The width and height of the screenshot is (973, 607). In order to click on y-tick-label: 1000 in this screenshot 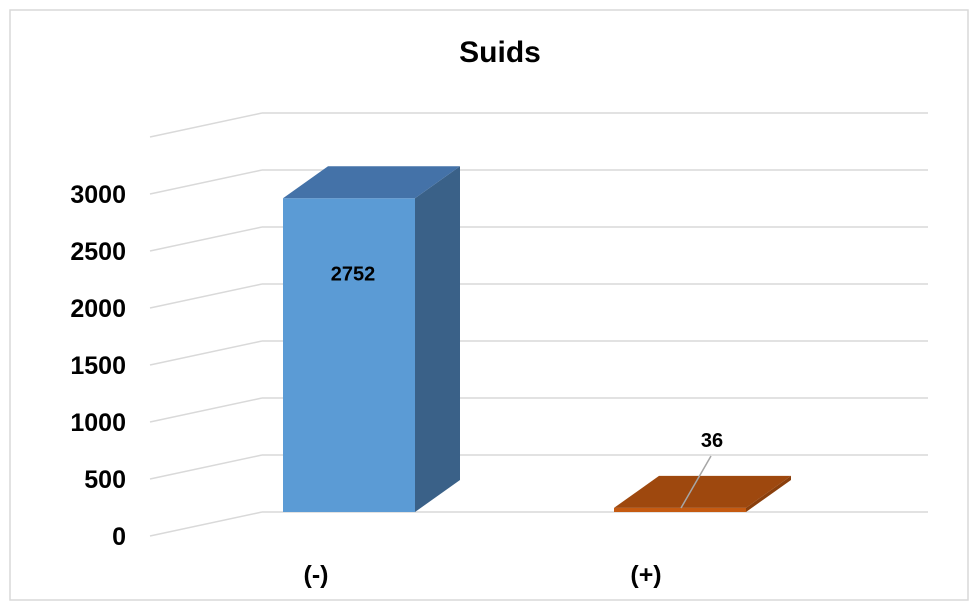, I will do `click(98, 423)`.